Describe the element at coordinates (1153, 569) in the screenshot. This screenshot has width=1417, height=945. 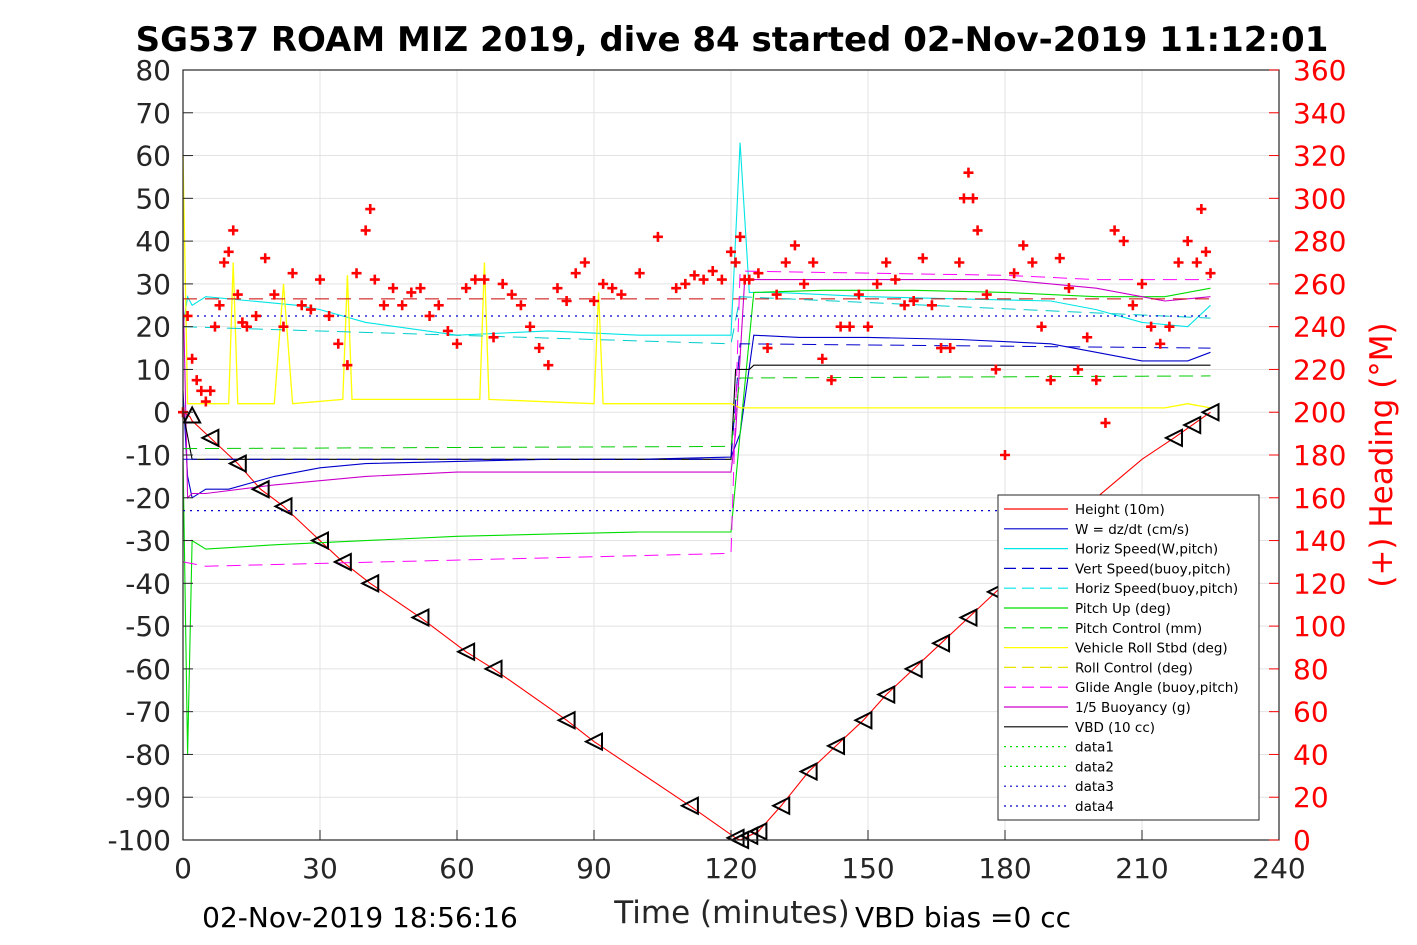
I see `legend-entry: Vert Speed(buoy,pitch)` at that location.